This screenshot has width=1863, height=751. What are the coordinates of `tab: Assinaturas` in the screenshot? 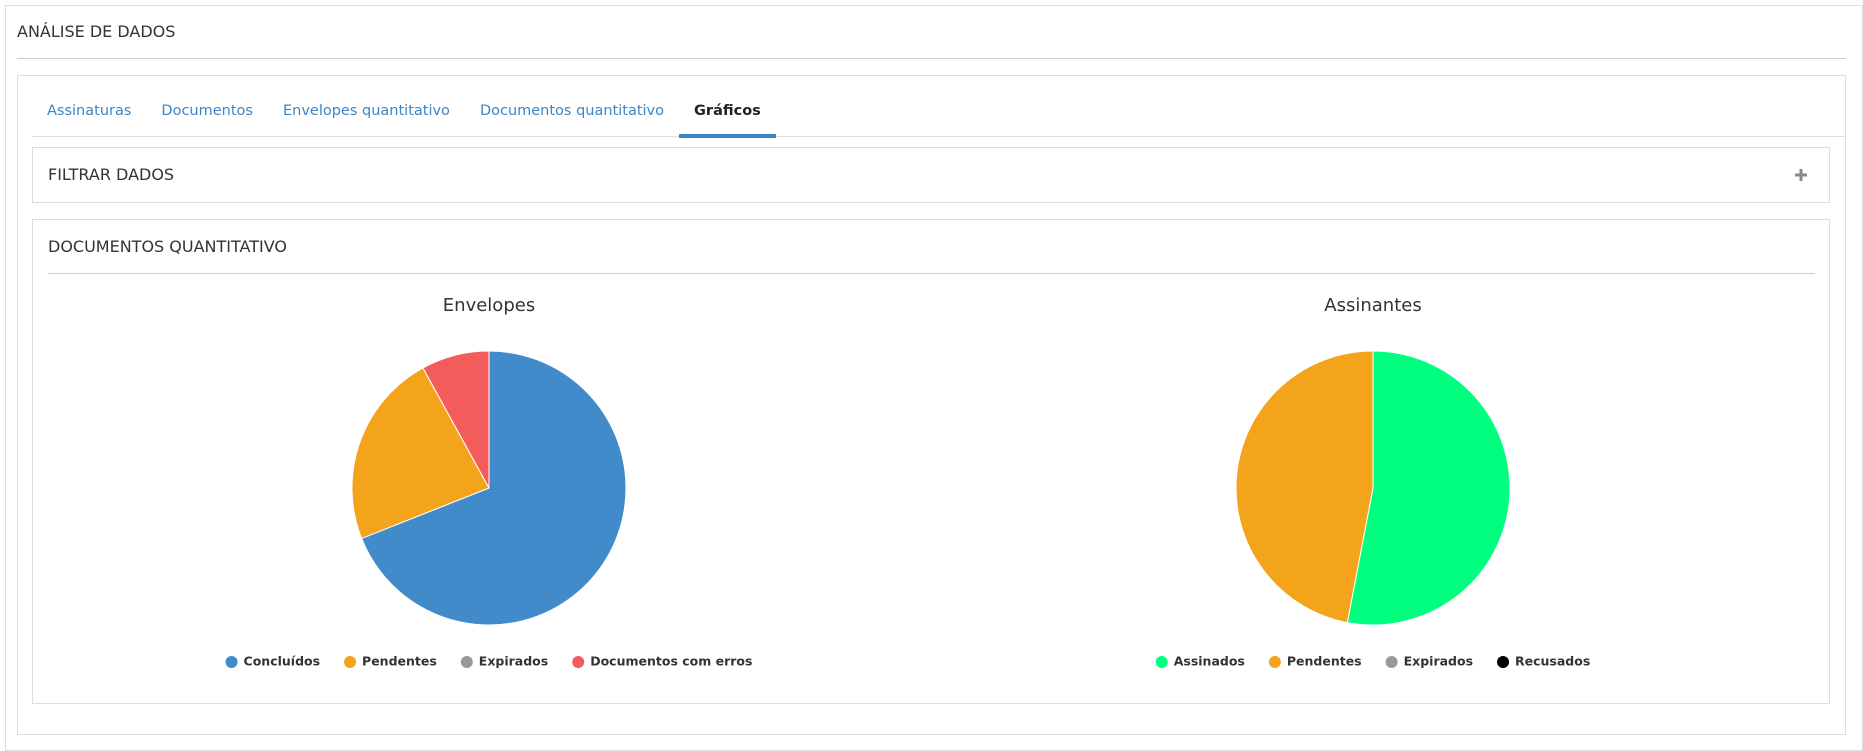 It's located at (89, 111).